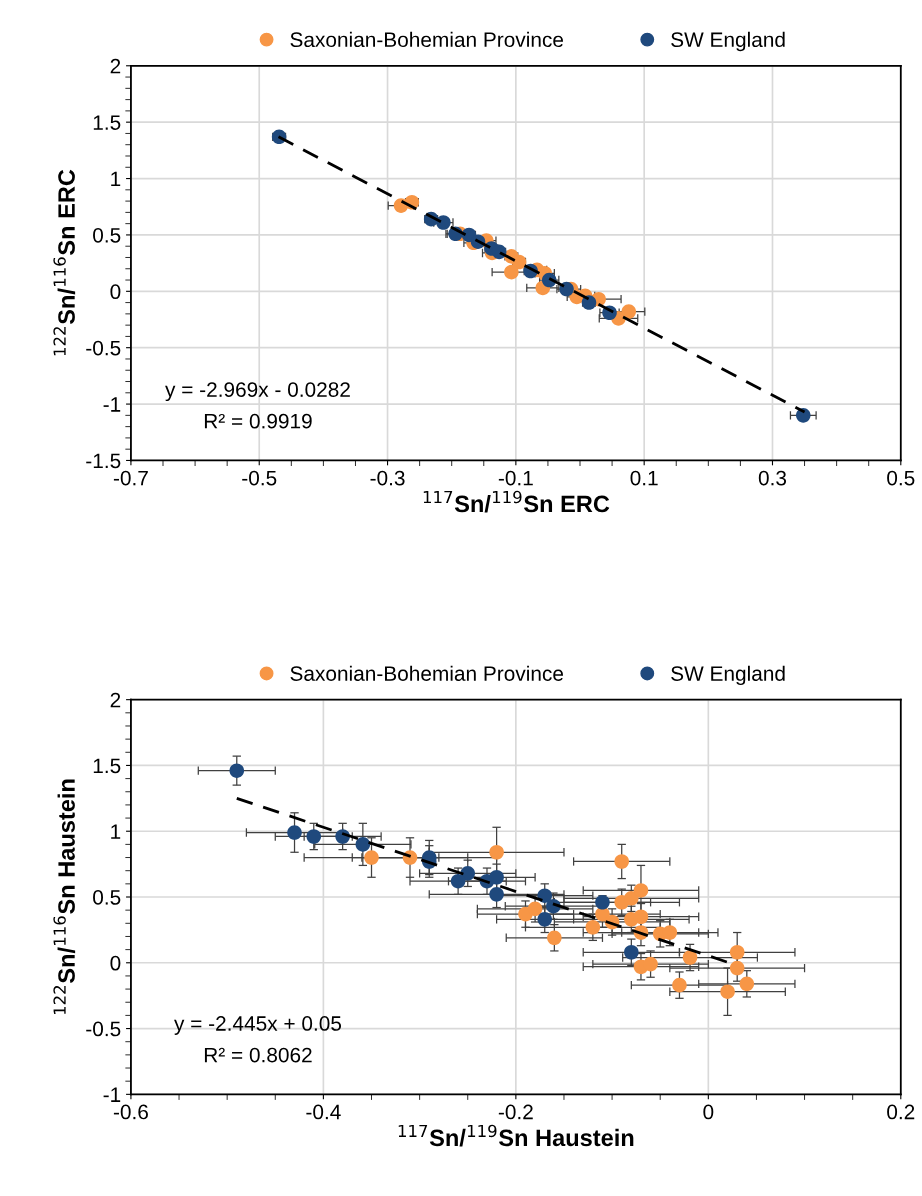 The width and height of the screenshot is (922, 1196). I want to click on x-tick-label: 0.3, so click(772, 478).